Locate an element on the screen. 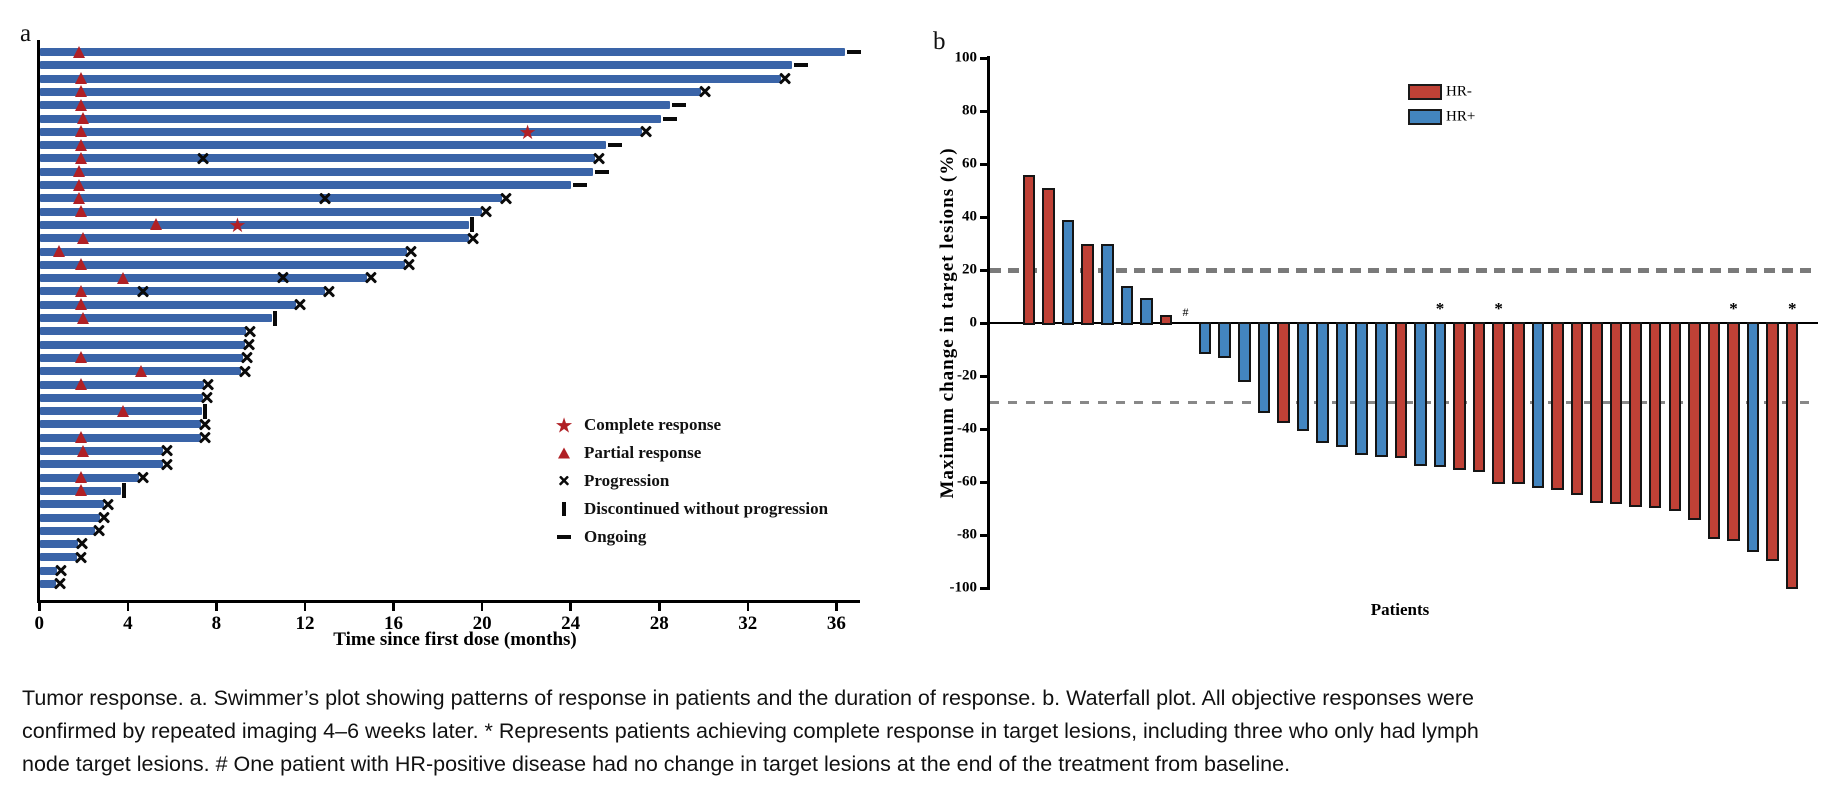 The image size is (1835, 803). progression-legend-icon is located at coordinates (564, 481).